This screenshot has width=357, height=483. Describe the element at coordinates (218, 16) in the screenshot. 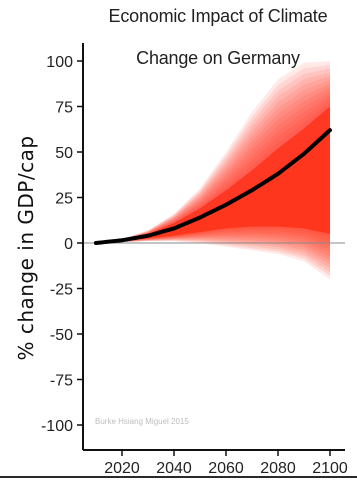

I see `chart-title-line-1: Economic Impact of Climate` at that location.